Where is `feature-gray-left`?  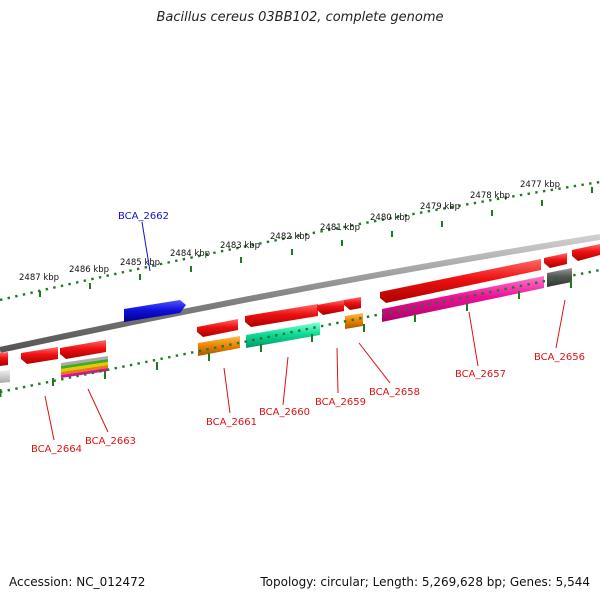 feature-gray-left is located at coordinates (5, 376).